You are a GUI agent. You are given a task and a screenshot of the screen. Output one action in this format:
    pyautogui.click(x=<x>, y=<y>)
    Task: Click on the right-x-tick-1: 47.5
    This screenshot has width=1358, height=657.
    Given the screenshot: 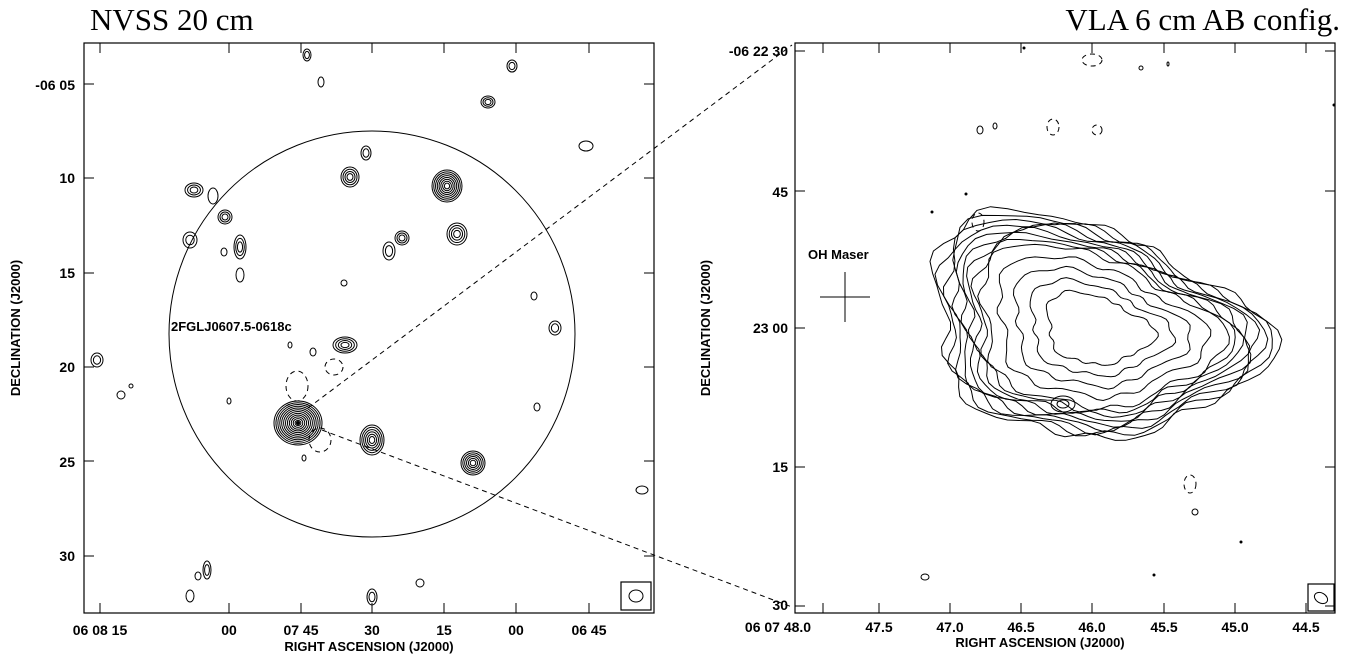 What is the action you would take?
    pyautogui.click(x=878, y=627)
    